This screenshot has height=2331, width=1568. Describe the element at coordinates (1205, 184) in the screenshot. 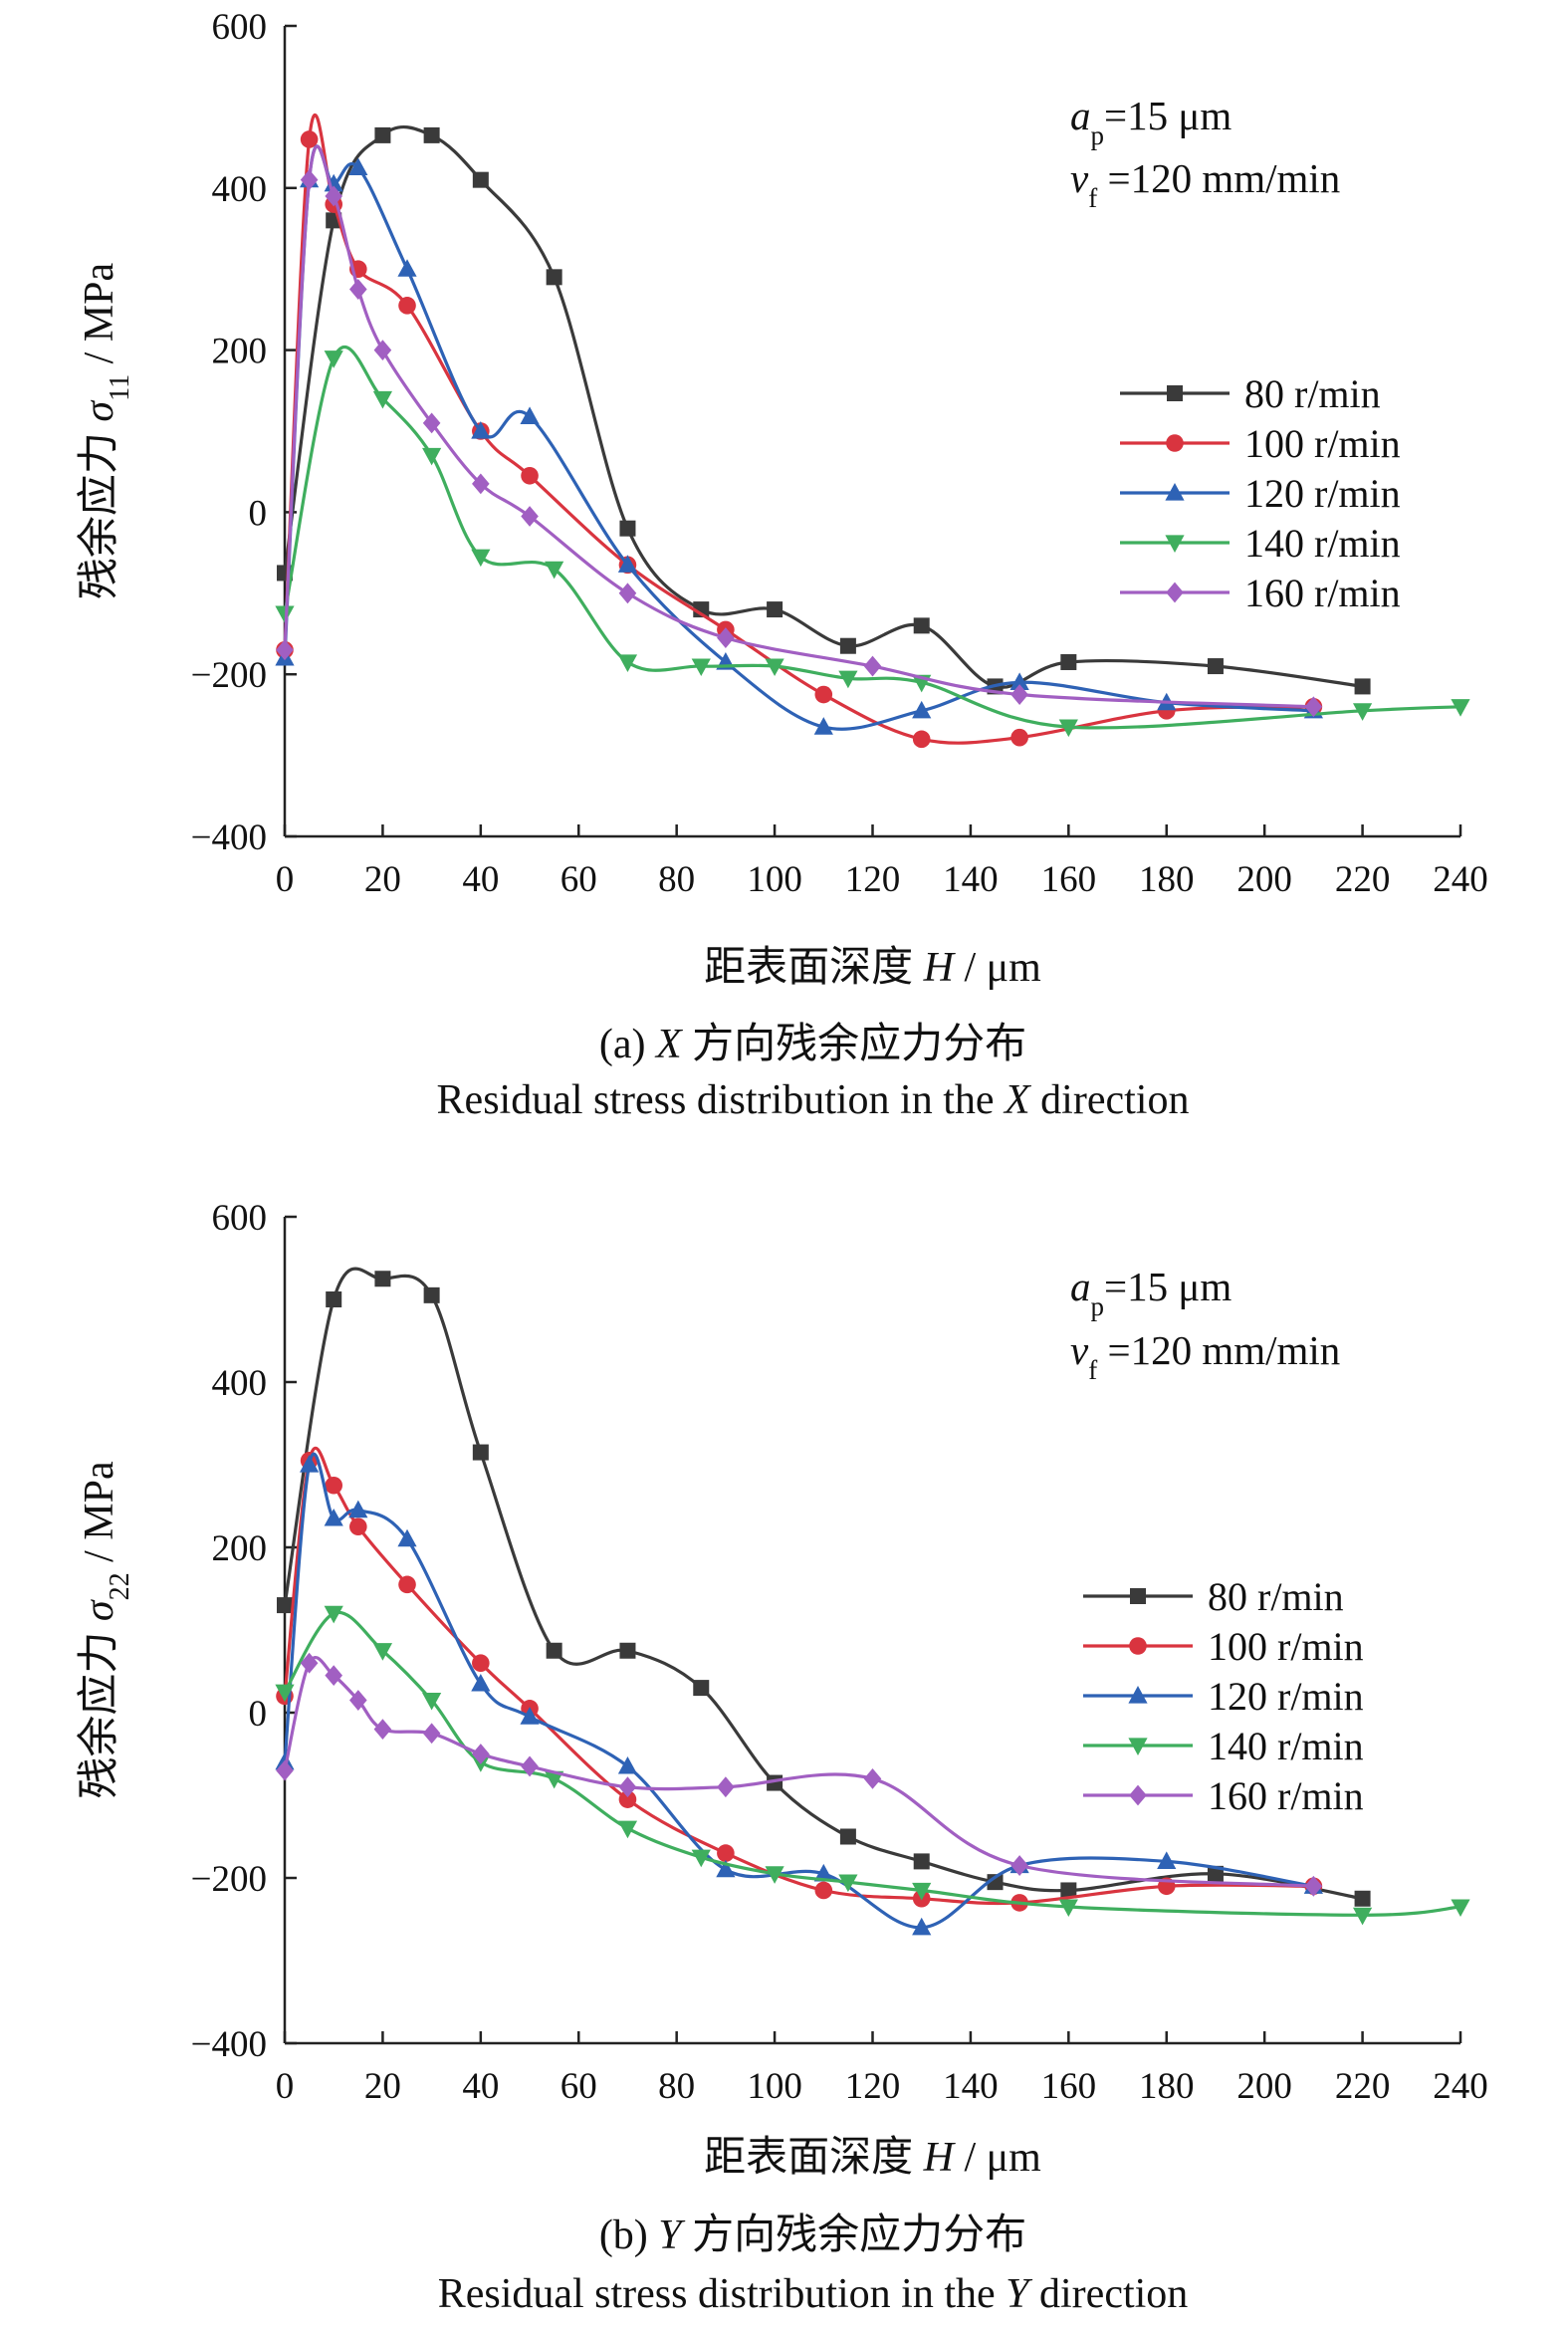

I see `param-vf: vf =120 mm/min` at that location.